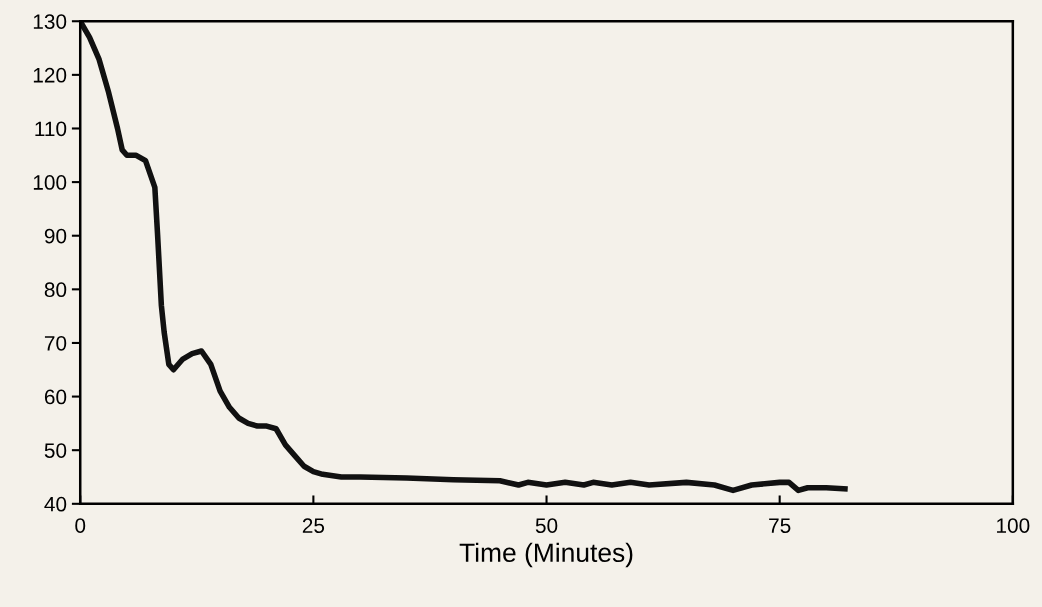 The width and height of the screenshot is (1042, 607). Describe the element at coordinates (55, 236) in the screenshot. I see `y-tick-label: 90` at that location.